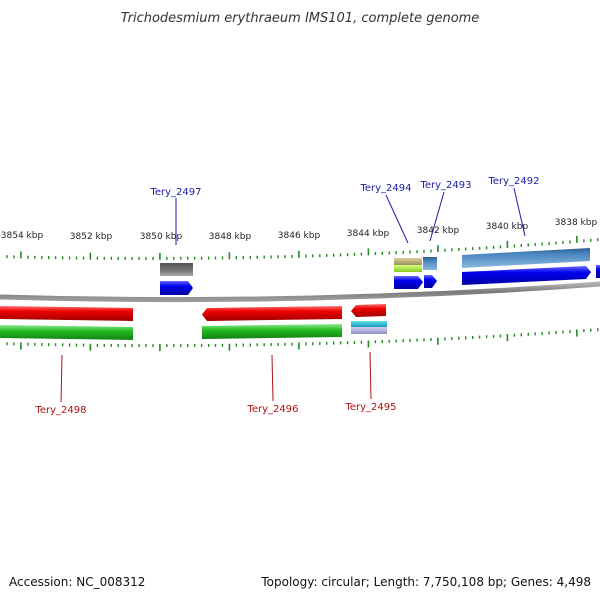  I want to click on scale-label: 3844 kbp, so click(368, 234).